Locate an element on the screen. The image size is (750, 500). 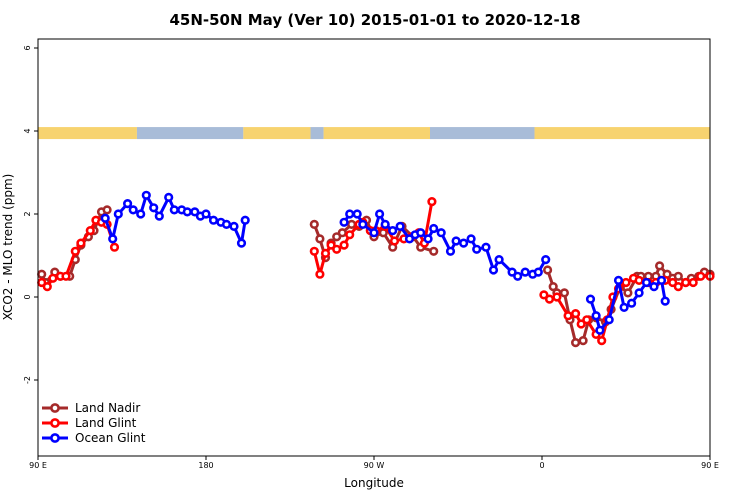
x-tick-label: 90 W is located at coordinates (374, 465).